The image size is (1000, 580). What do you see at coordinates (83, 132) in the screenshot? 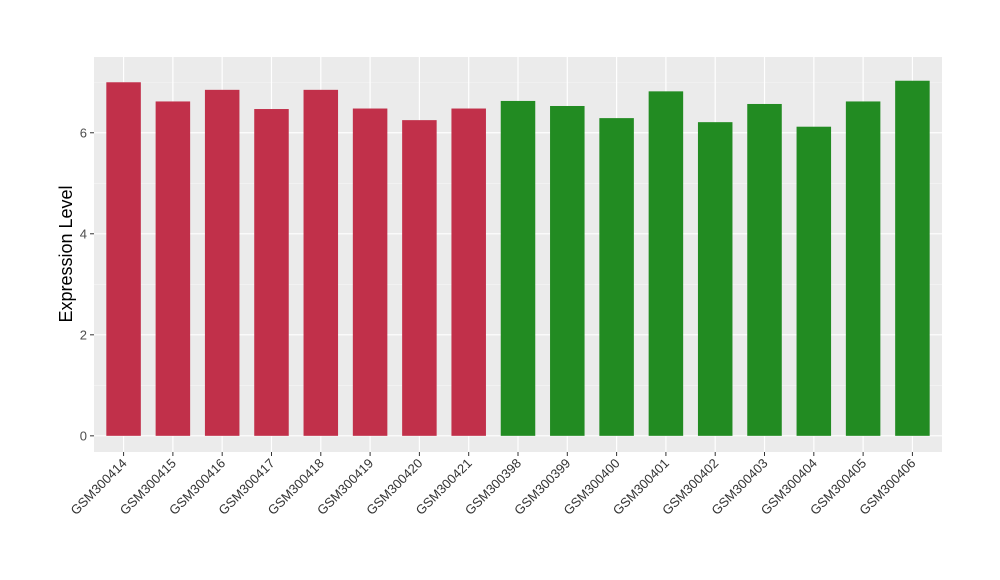
I see `y-tick-label: 6` at bounding box center [83, 132].